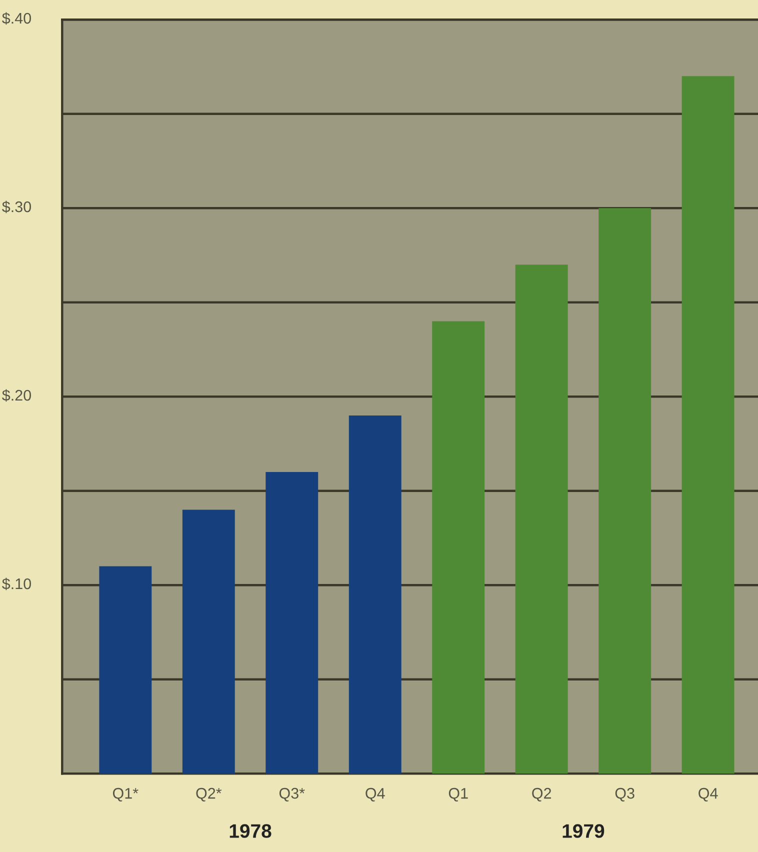  What do you see at coordinates (583, 831) in the screenshot?
I see `text: 1979` at bounding box center [583, 831].